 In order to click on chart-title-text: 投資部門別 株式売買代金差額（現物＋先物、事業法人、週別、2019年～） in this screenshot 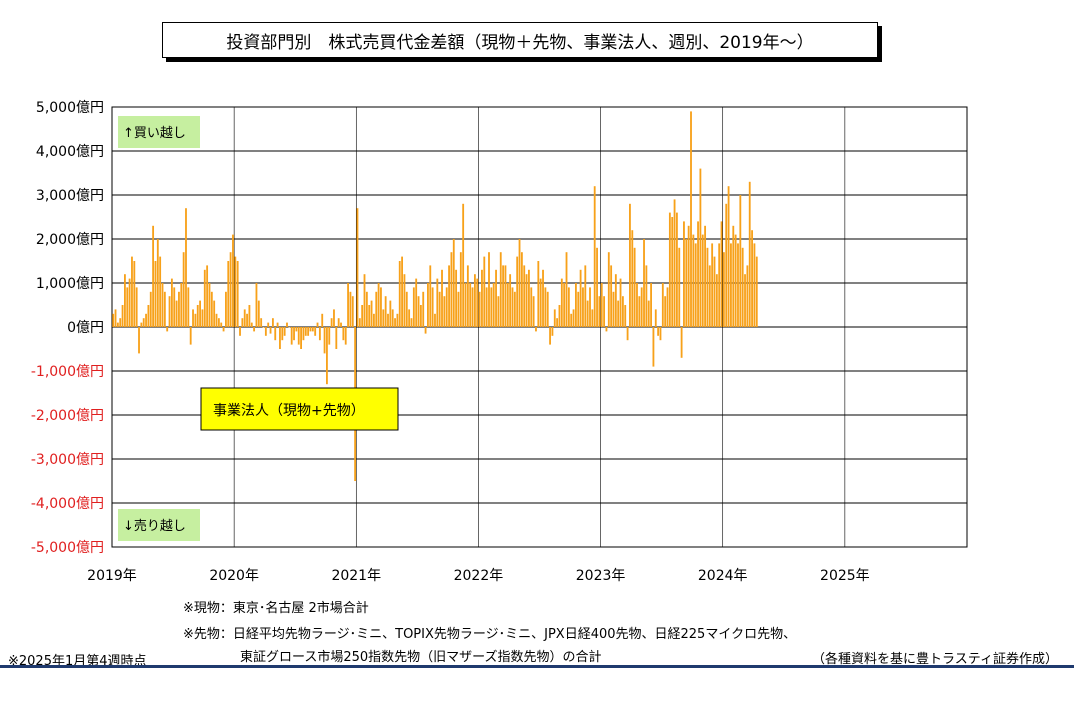, I will do `click(520, 42)`.